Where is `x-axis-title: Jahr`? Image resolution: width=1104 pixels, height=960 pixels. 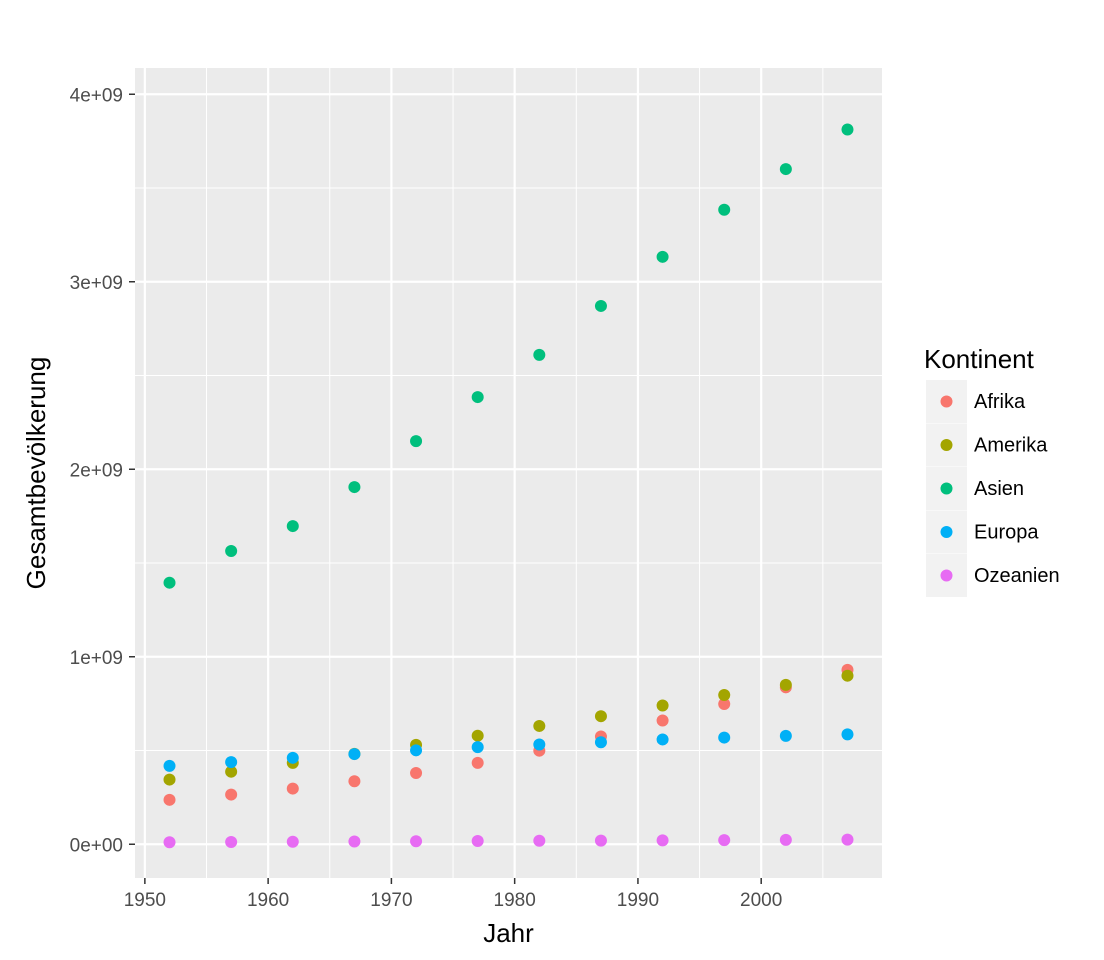 x-axis-title: Jahr is located at coordinates (508, 933).